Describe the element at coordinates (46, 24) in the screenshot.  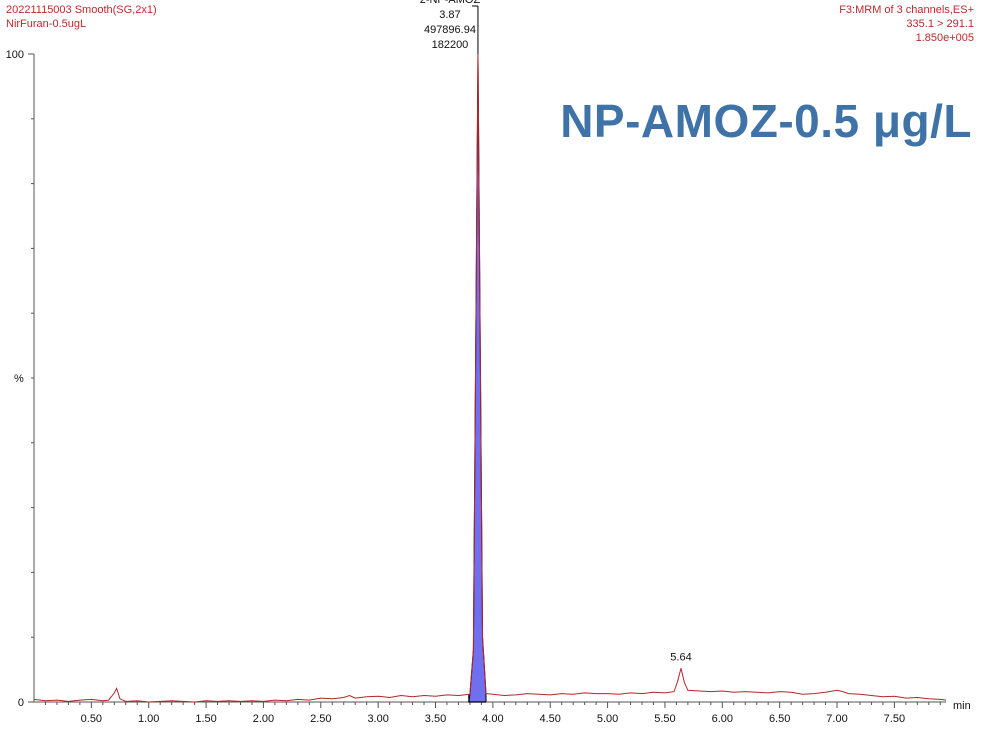
I see `sample-name-label: NirFuran-0.5ugL` at that location.